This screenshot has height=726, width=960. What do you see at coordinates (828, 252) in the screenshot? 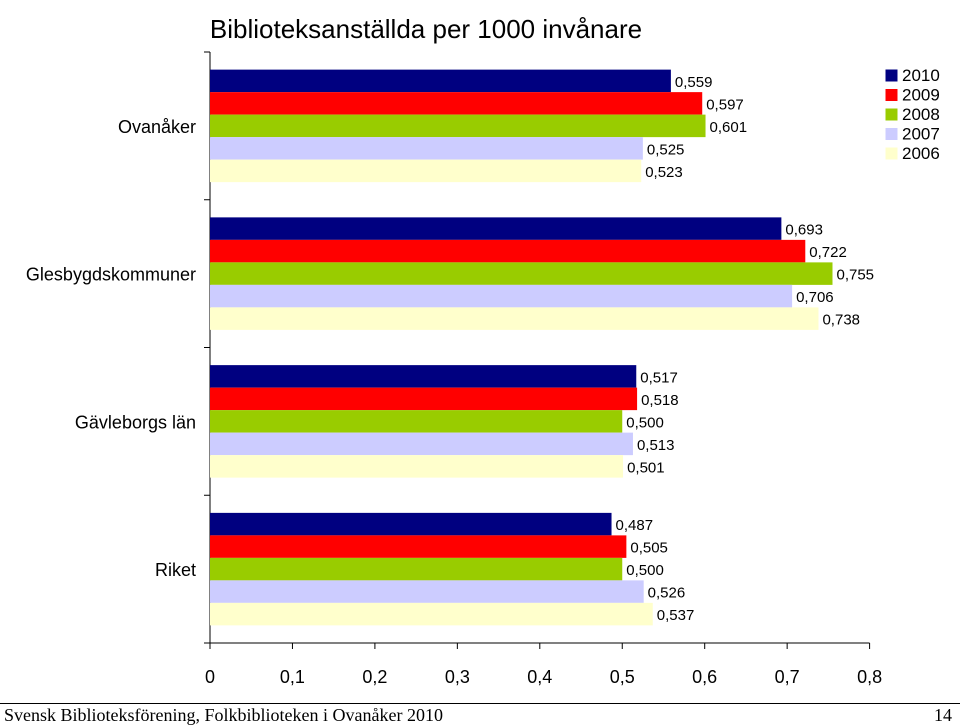
I see `data-label: 0,722` at bounding box center [828, 252].